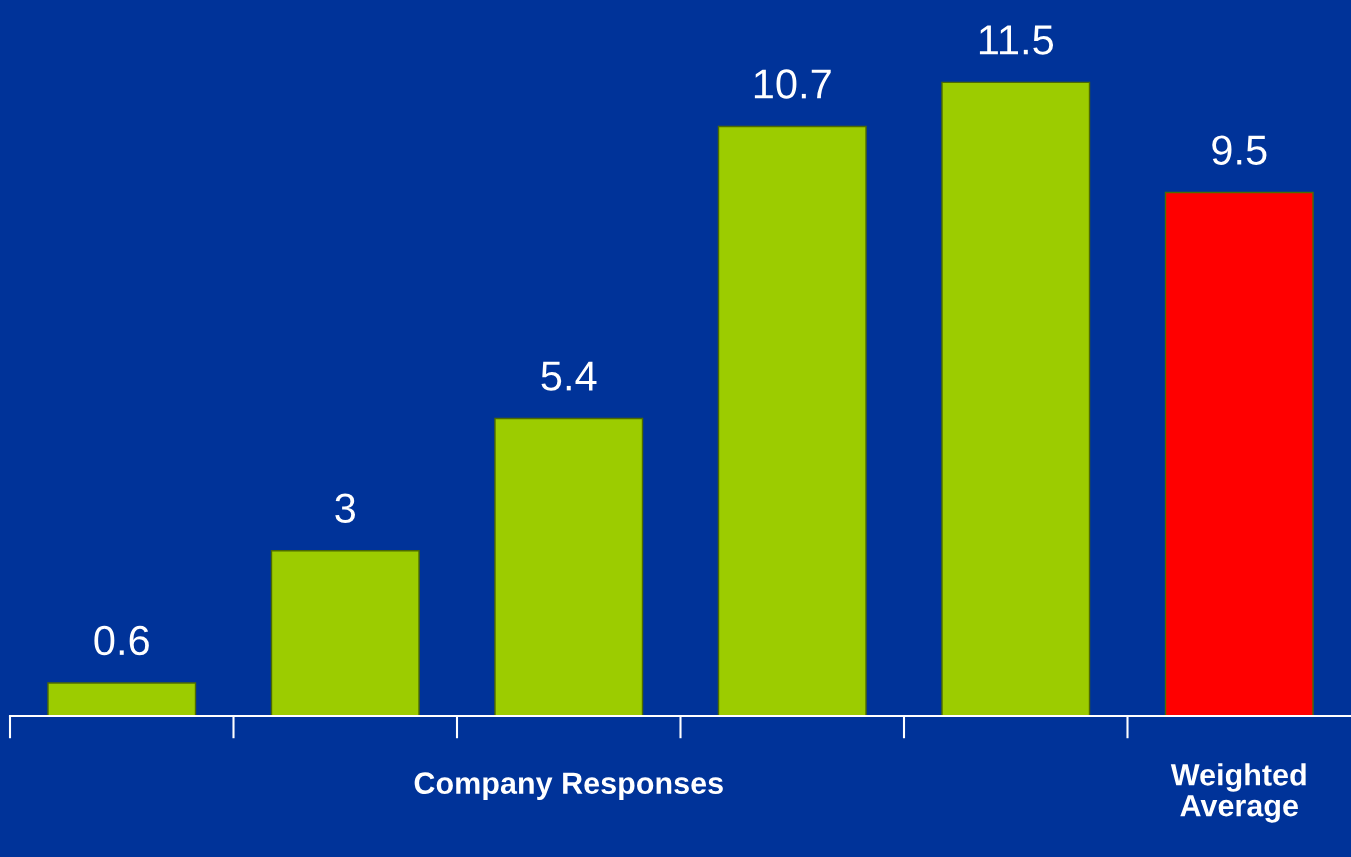 This screenshot has height=857, width=1351. Describe the element at coordinates (345, 508) in the screenshot. I see `data-label: 3` at that location.